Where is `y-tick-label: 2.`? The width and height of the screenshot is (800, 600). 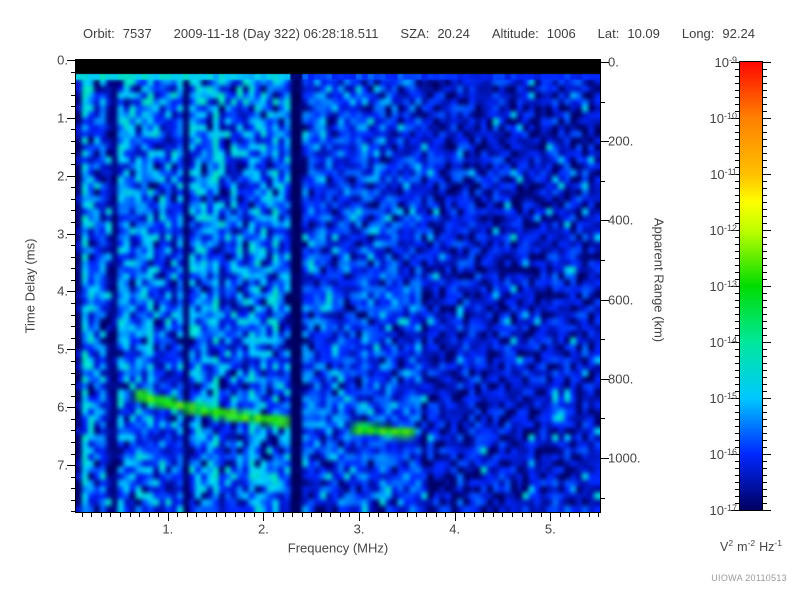
y-tick-label: 2. is located at coordinates (62, 176).